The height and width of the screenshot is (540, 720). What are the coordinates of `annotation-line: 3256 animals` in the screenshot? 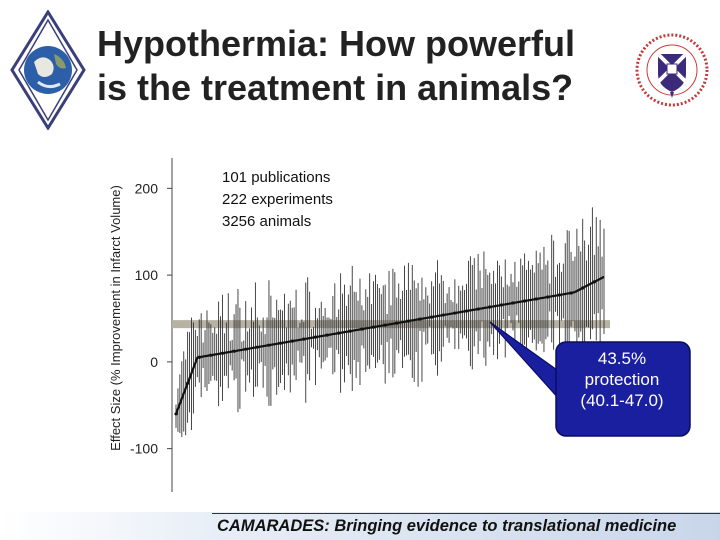 It's located at (266, 221).